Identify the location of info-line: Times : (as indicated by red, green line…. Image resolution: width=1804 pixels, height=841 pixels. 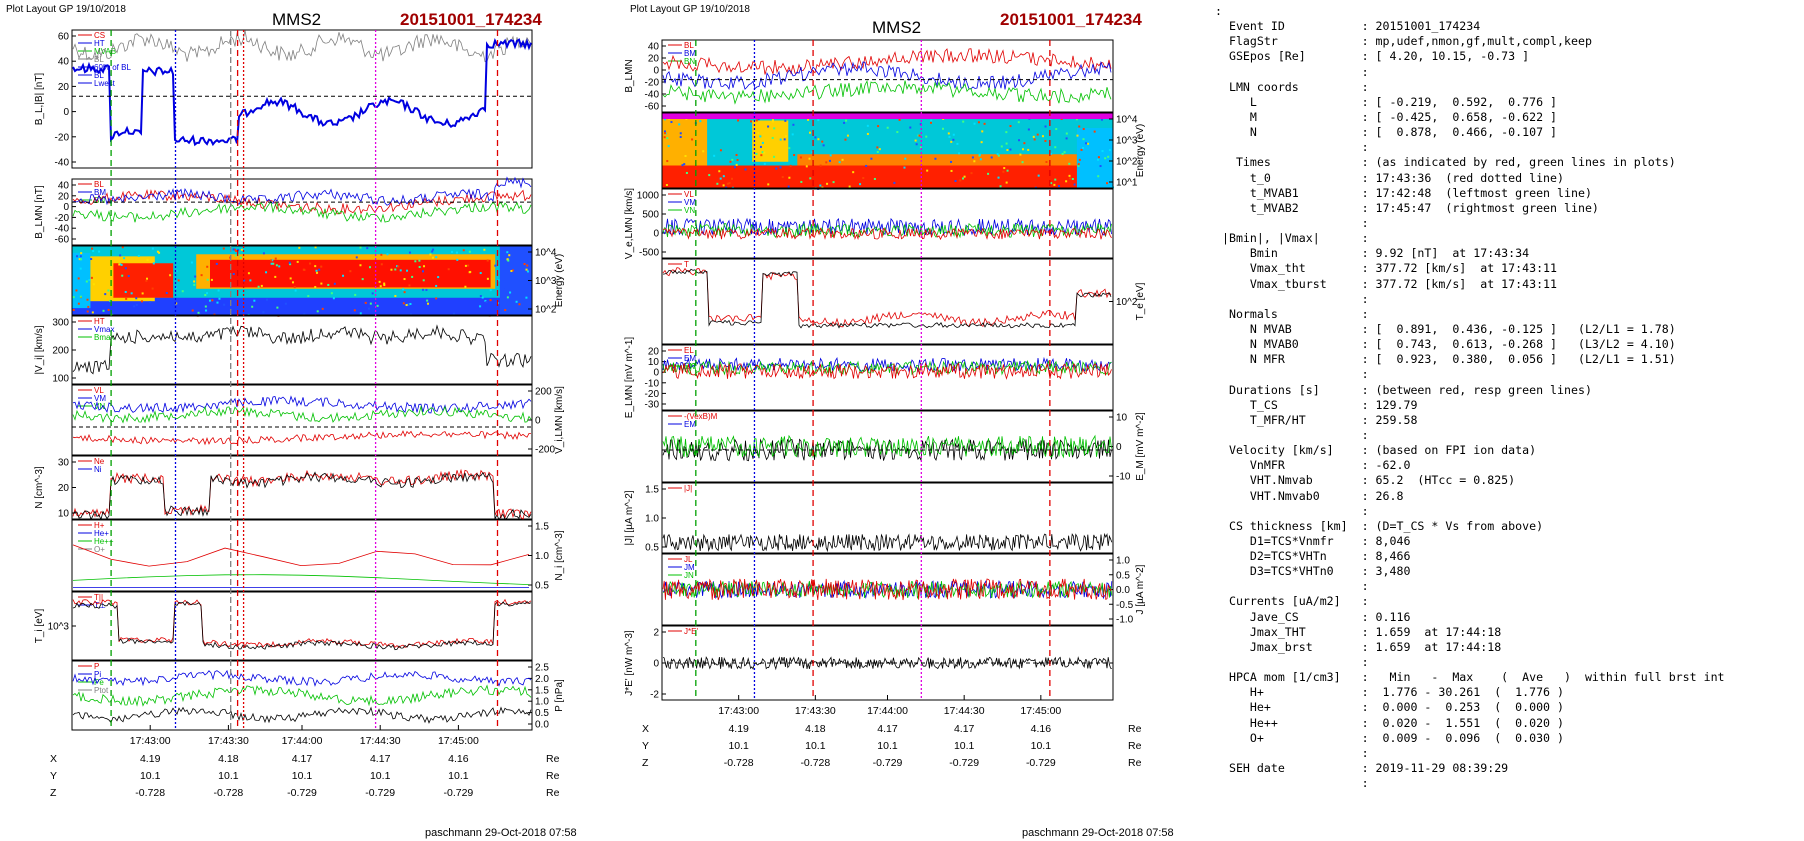
(1445, 162).